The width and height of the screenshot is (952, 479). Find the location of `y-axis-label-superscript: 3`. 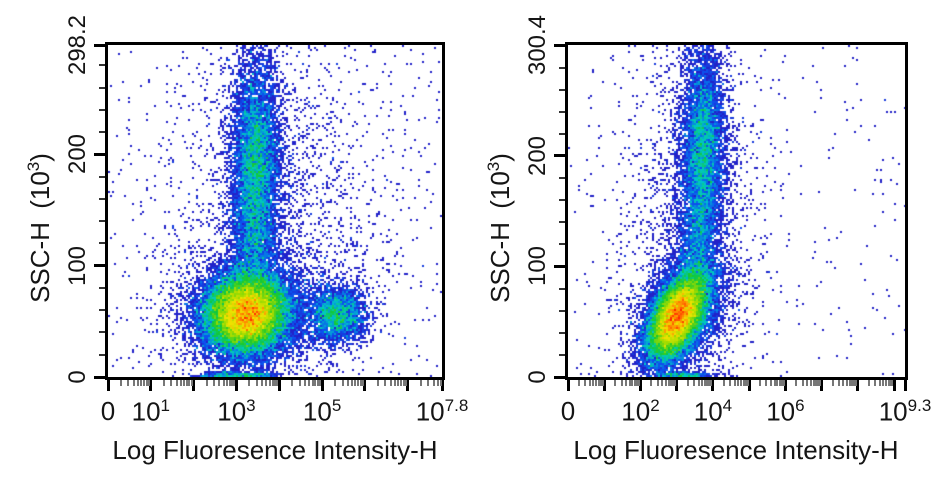

y-axis-label-superscript: 3 is located at coordinates (494, 166).